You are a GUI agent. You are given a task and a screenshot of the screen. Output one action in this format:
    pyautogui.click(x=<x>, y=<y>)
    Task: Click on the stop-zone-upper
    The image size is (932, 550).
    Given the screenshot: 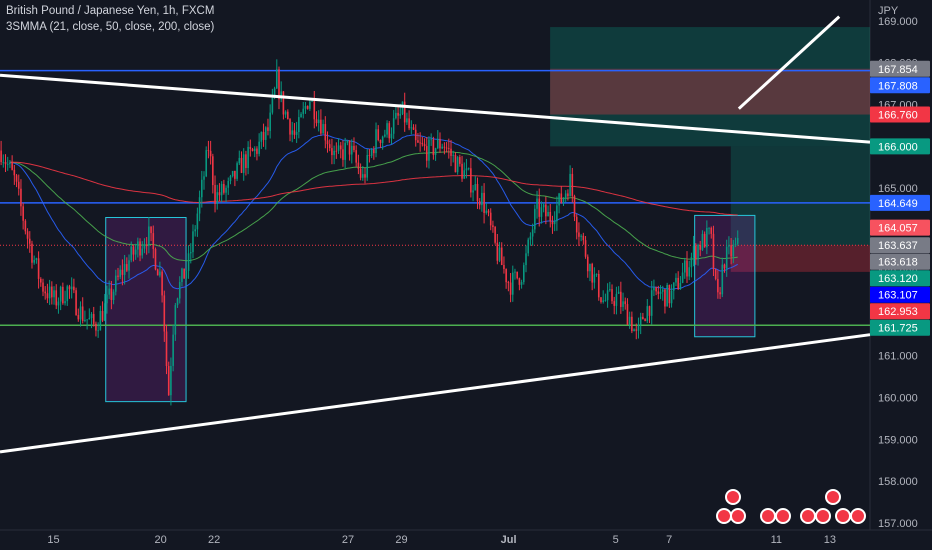 What is the action you would take?
    pyautogui.click(x=710, y=91)
    